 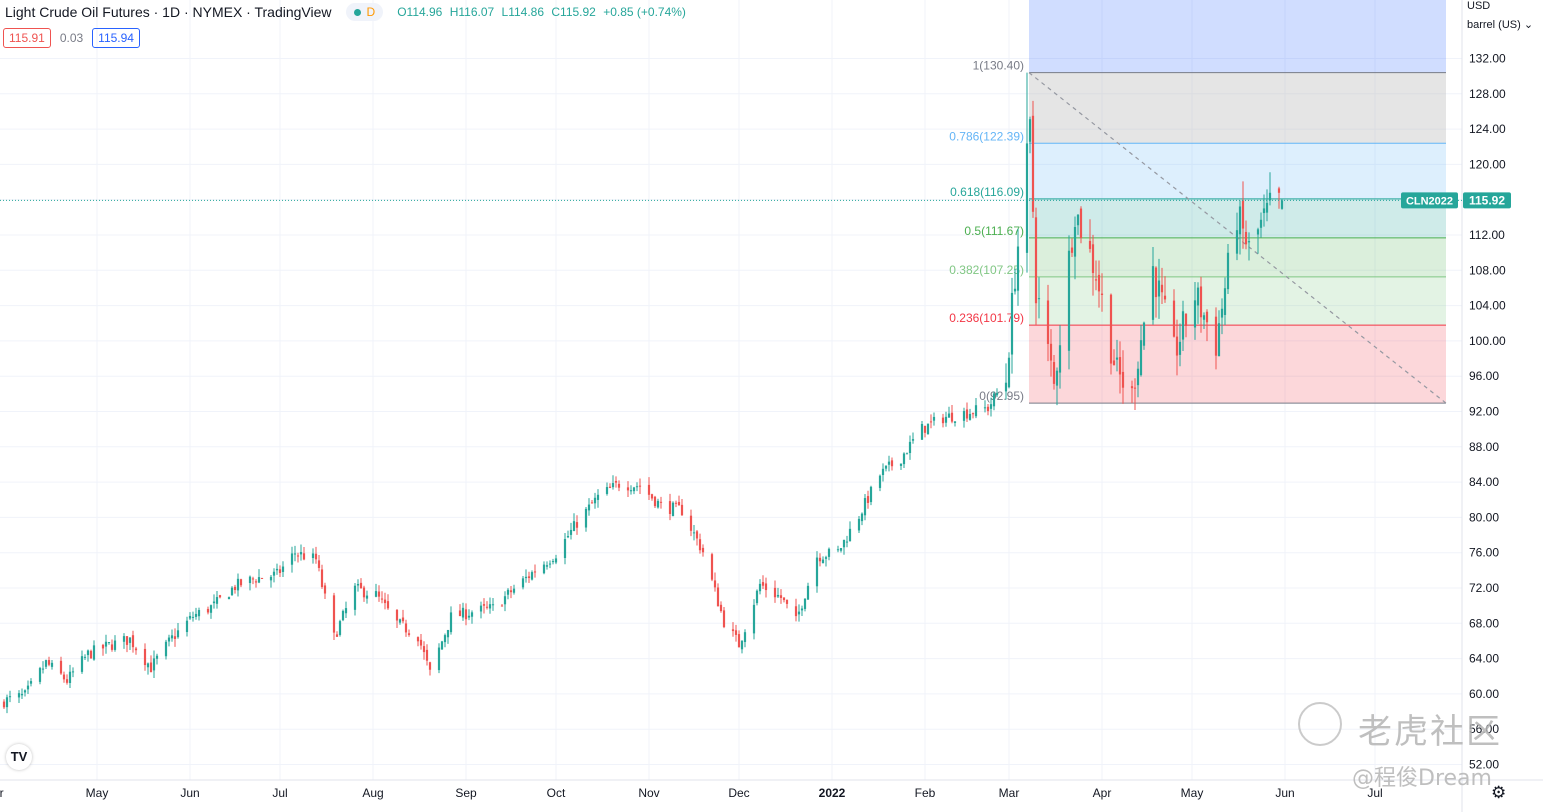 What do you see at coordinates (986, 318) in the screenshot?
I see `fib-level-label: 0.236(101.79)` at bounding box center [986, 318].